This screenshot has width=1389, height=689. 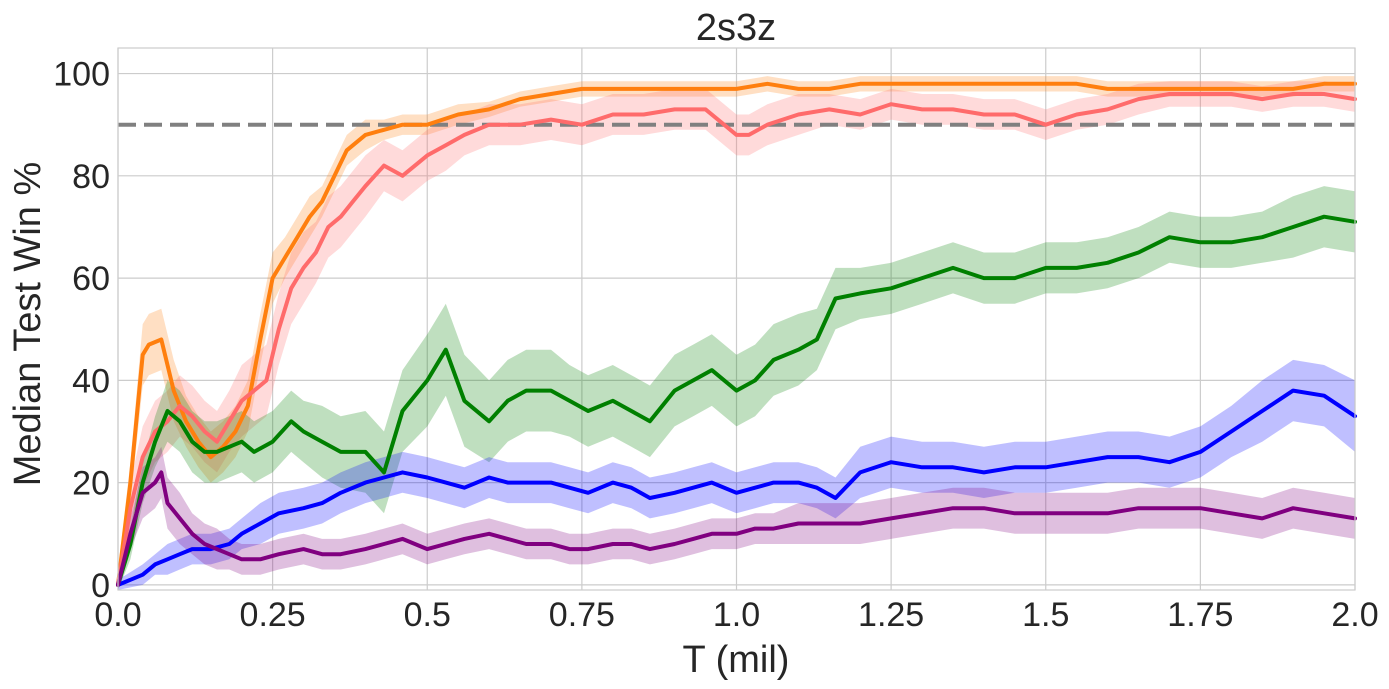 I want to click on y-tick-label: 60, so click(x=91, y=279).